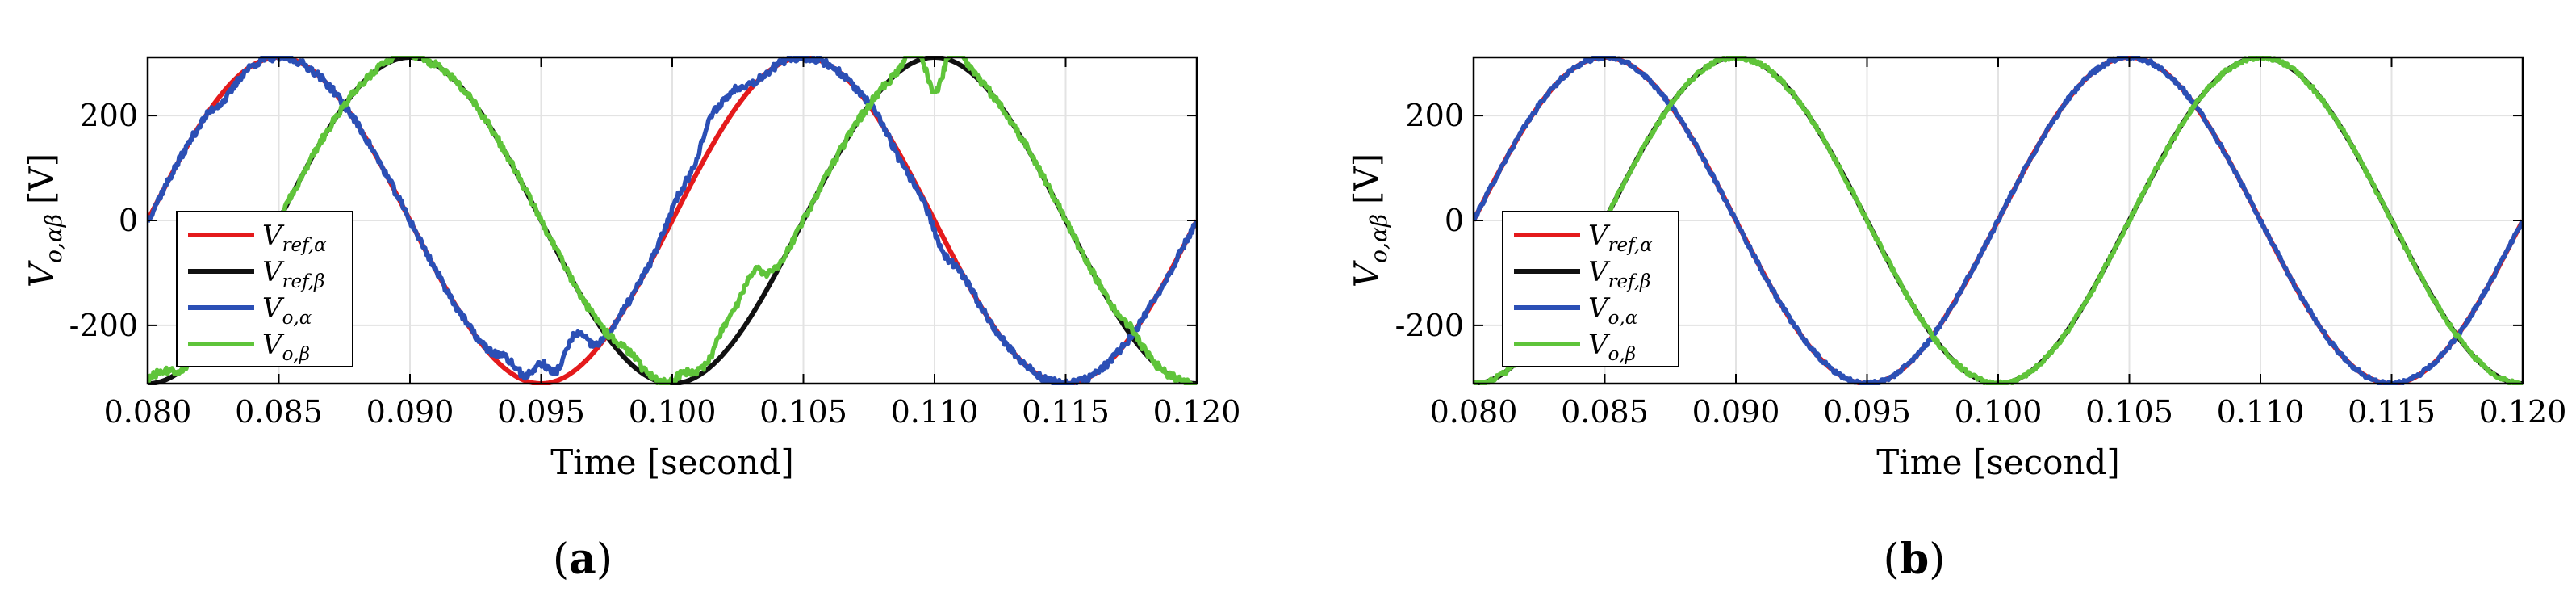  Describe the element at coordinates (1915, 559) in the screenshot. I see `panel-caption: (b)` at that location.